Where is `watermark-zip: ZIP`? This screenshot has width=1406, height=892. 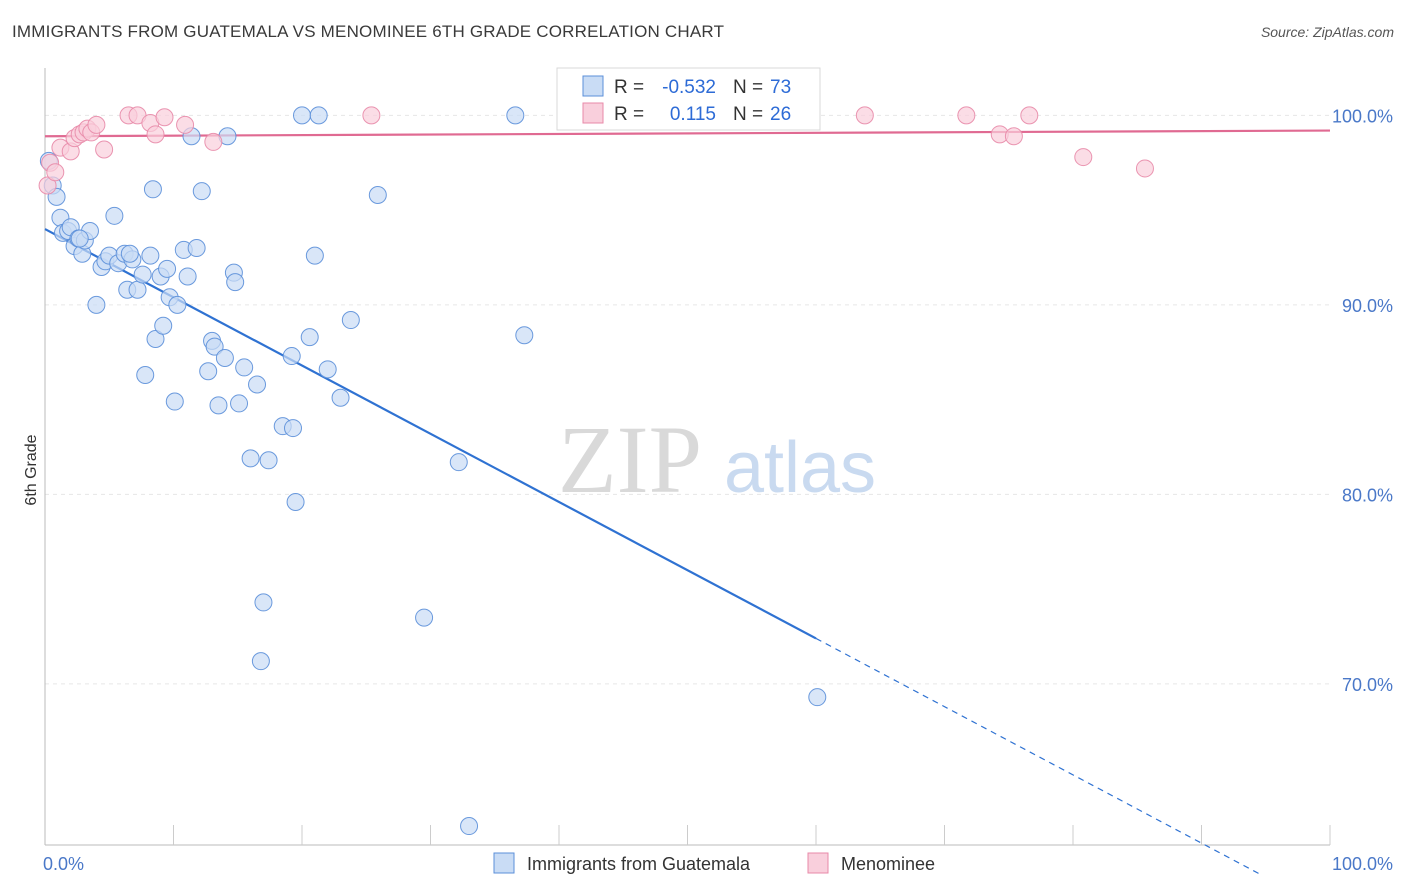
watermark-zip: ZIP is located at coordinates (630, 459).